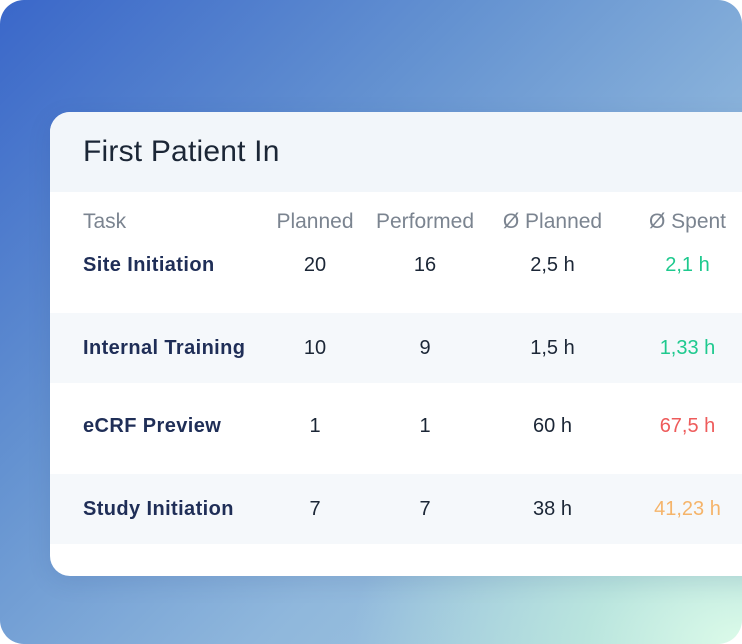 This screenshot has width=742, height=644. I want to click on table-row: Internal Training 10 9 1,5 h 1,33 h, so click(396, 348).